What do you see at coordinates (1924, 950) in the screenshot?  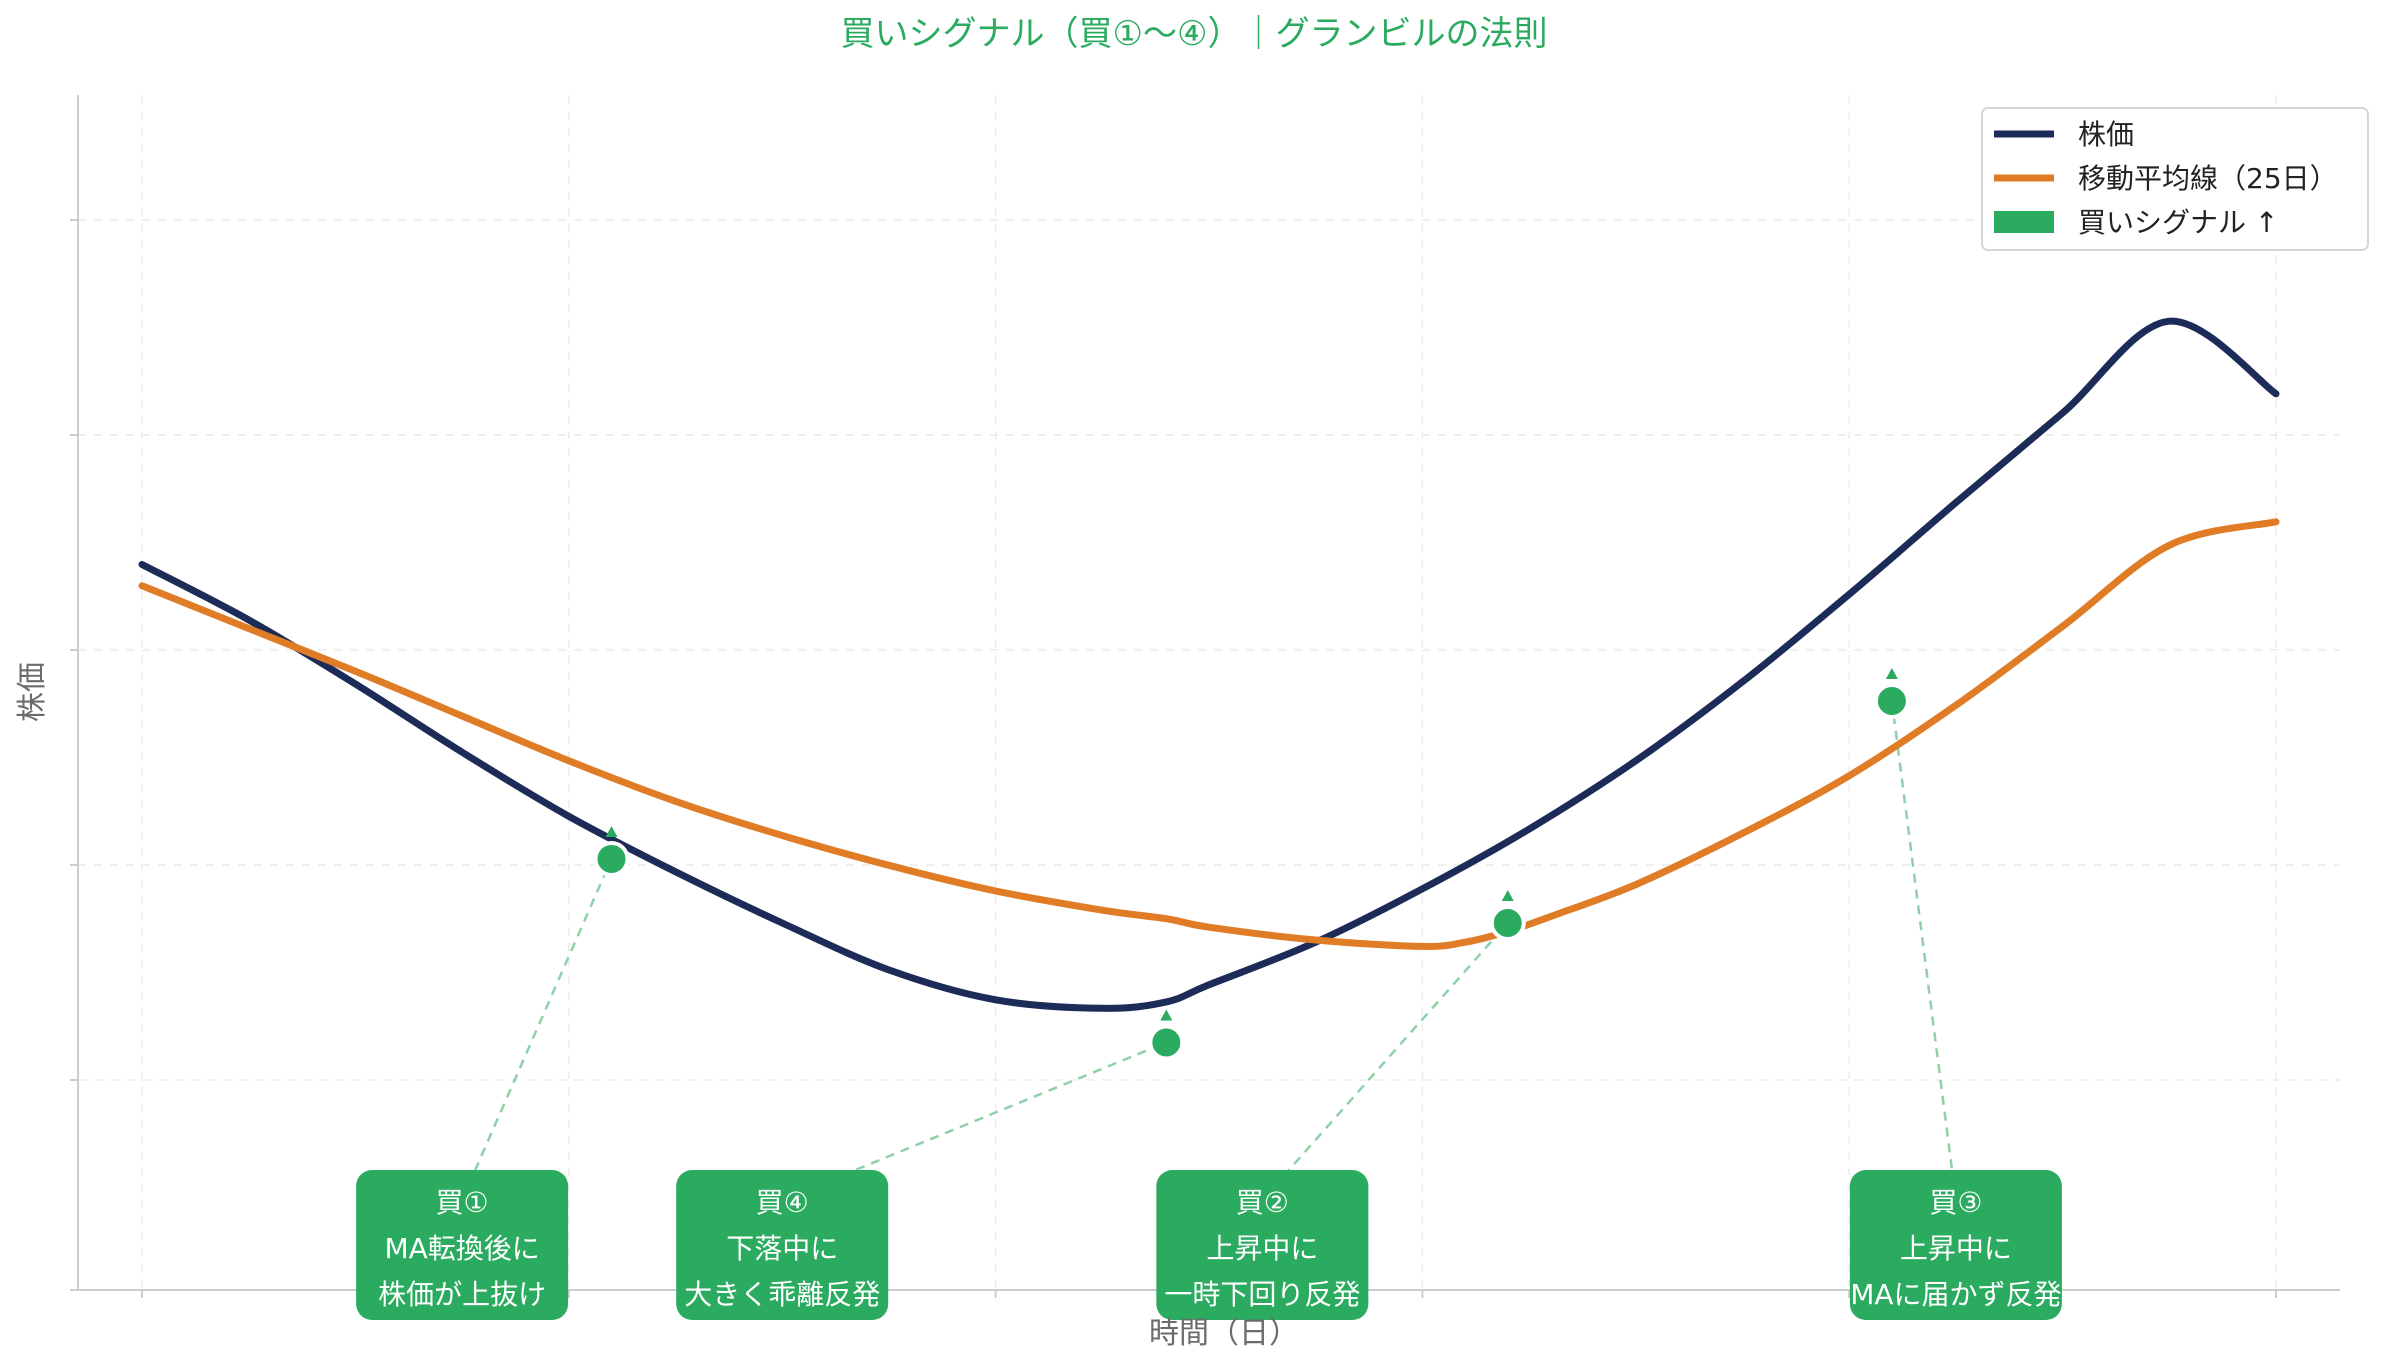 I see `leader-line-buy3` at bounding box center [1924, 950].